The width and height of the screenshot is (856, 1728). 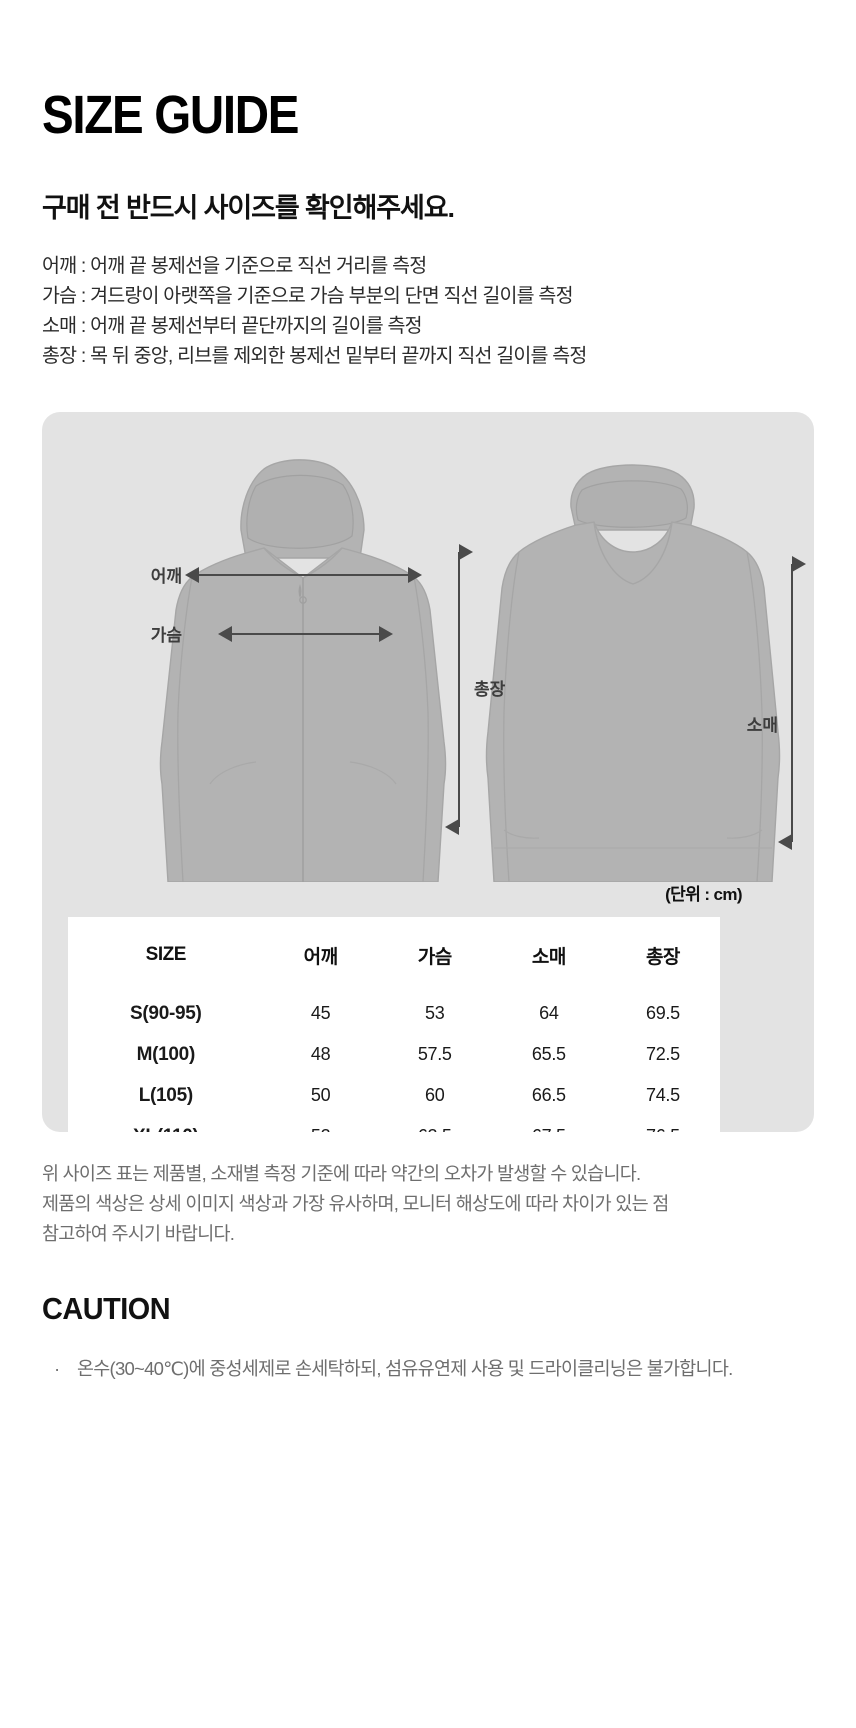 I want to click on table-header-shoulder: 어깨, so click(x=320, y=957).